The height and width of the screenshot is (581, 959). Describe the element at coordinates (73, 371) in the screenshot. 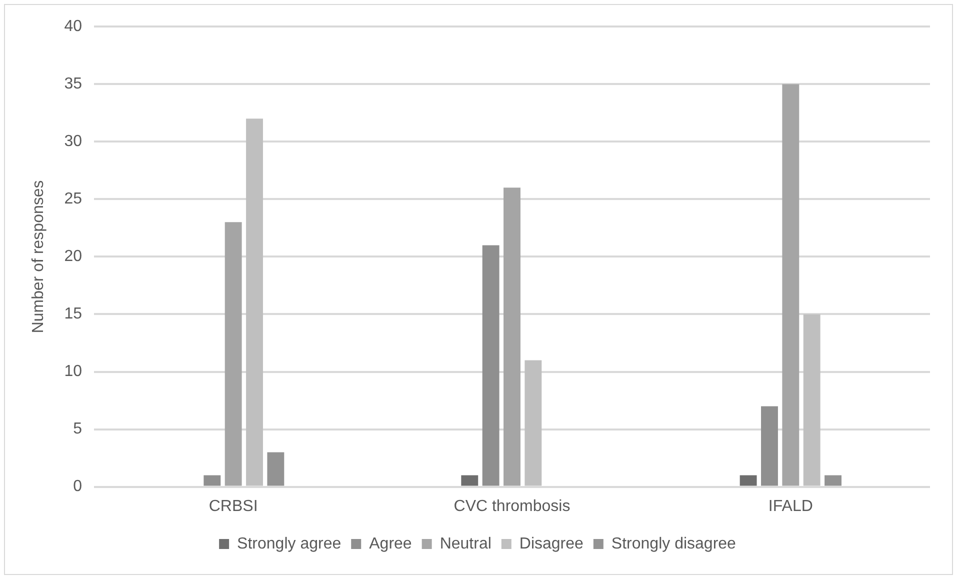

I see `y-tick-label: 10` at that location.